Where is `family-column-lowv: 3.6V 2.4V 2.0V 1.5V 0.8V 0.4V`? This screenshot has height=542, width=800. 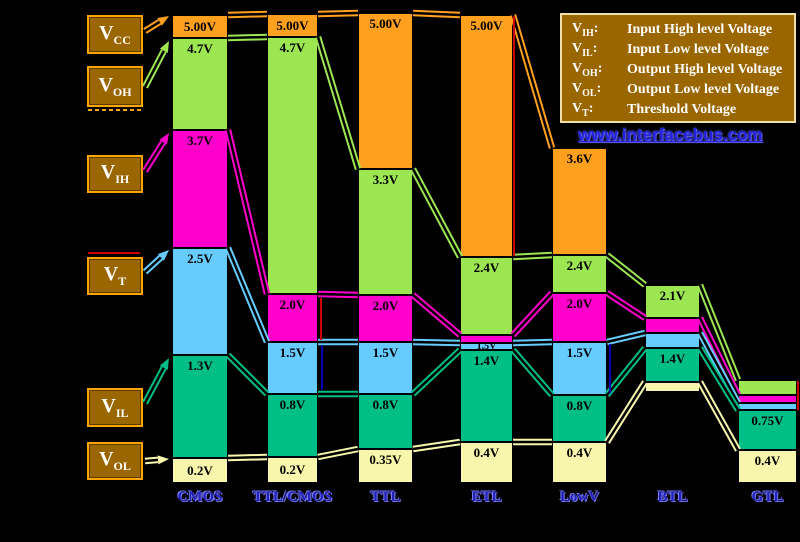 family-column-lowv: 3.6V 2.4V 2.0V 1.5V 0.8V 0.4V is located at coordinates (579, 271).